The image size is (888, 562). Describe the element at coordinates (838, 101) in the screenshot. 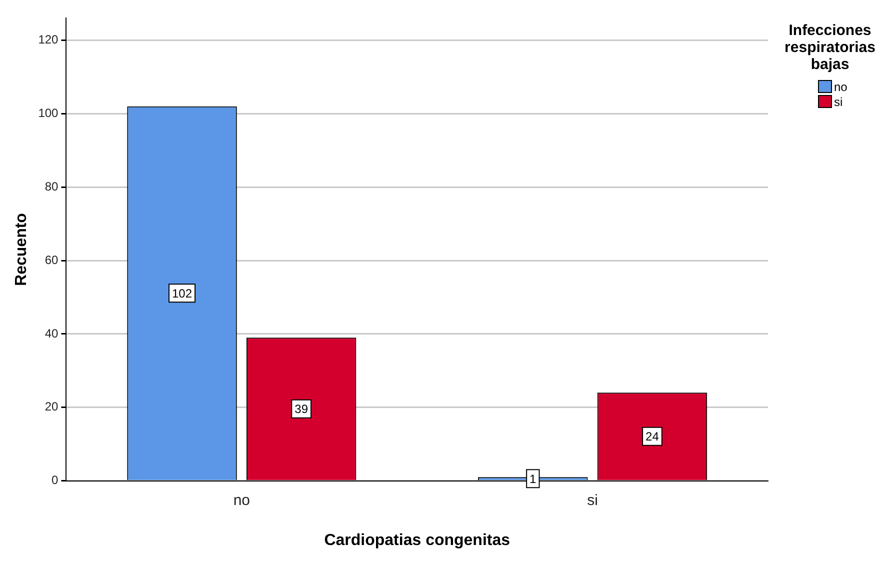

I see `legend-label: si` at that location.